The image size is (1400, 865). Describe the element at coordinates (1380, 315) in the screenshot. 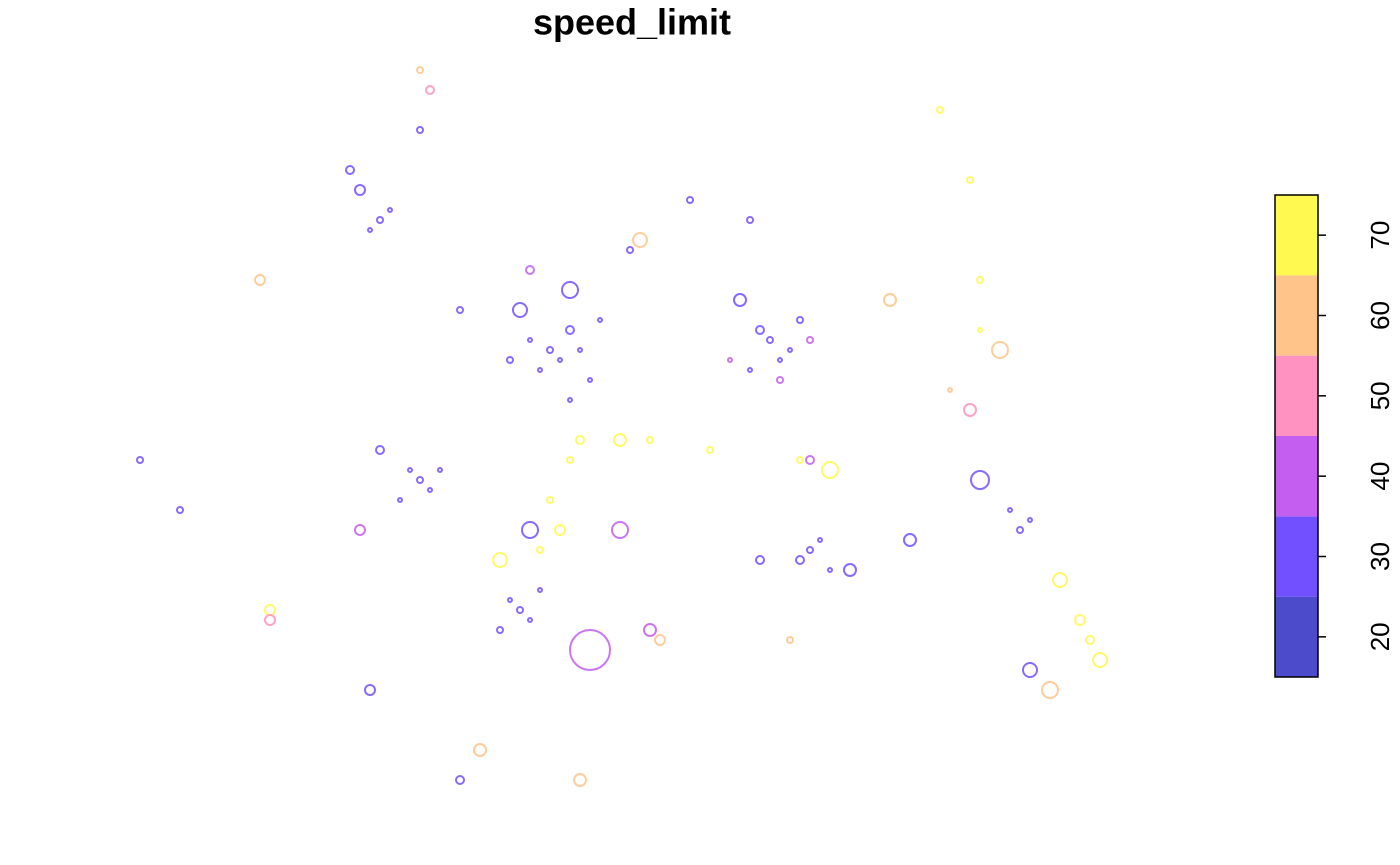

I see `legend-tick-label: 60` at that location.